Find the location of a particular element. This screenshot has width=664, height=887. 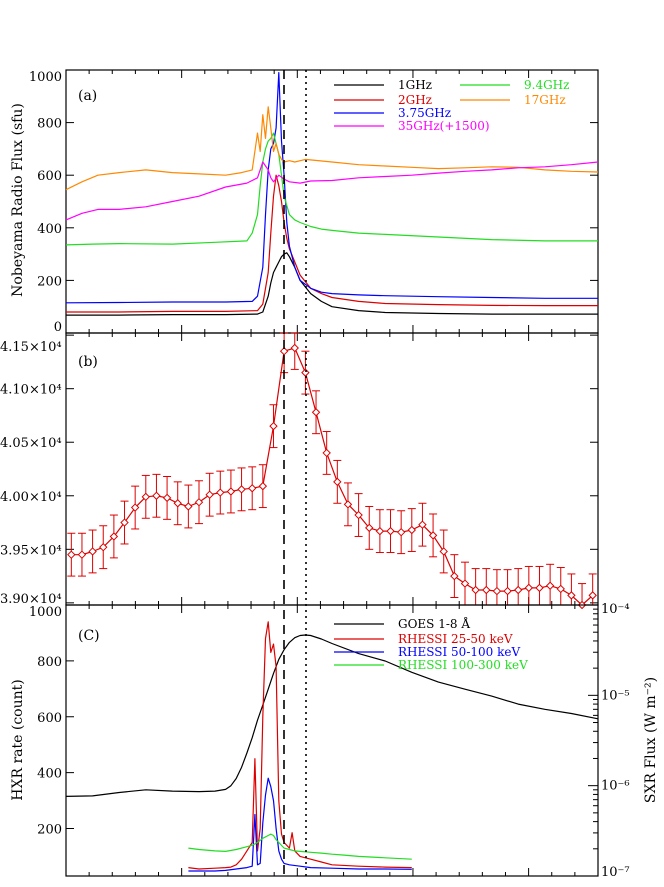

series-line-35ghz-1500- is located at coordinates (332, 191).